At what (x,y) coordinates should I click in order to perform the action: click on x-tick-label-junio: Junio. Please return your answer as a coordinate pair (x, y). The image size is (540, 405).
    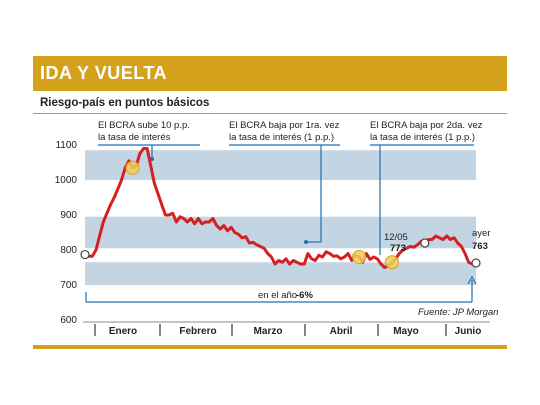
    Looking at the image, I should click on (468, 331).